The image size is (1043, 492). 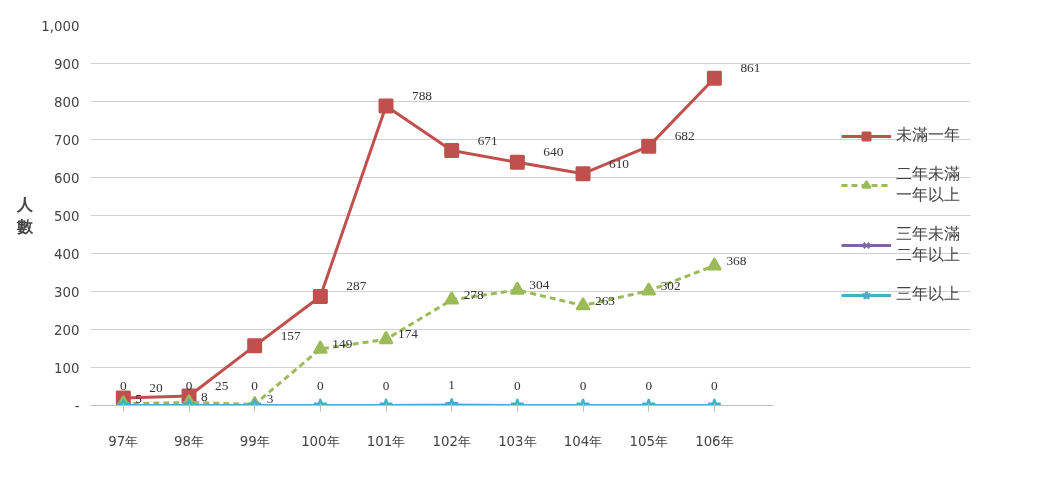 What do you see at coordinates (67, 216) in the screenshot?
I see `y-tick-label: 500` at bounding box center [67, 216].